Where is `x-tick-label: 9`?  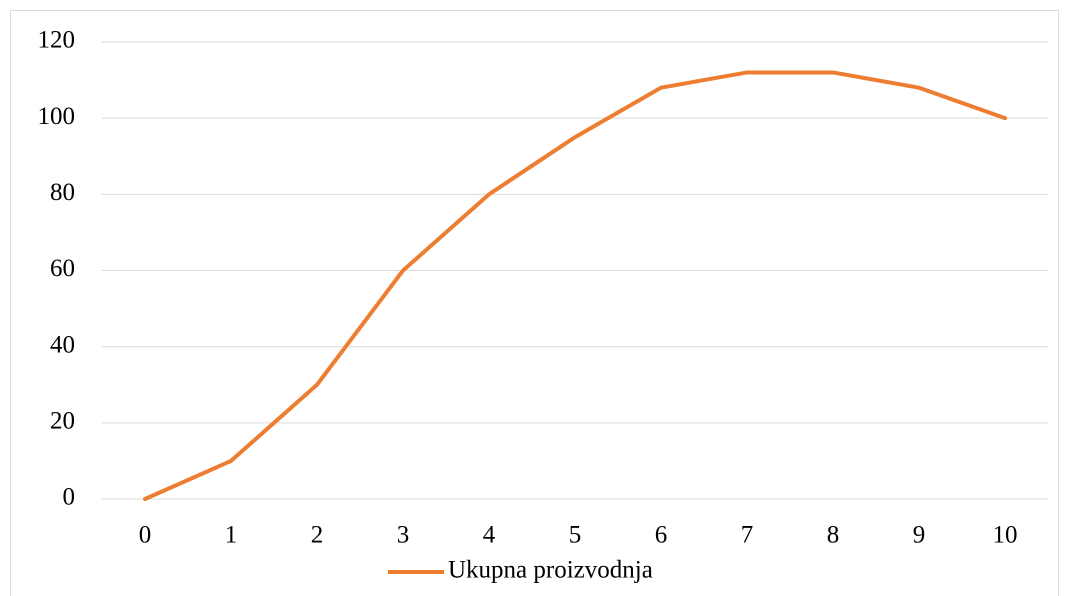 x-tick-label: 9 is located at coordinates (919, 535).